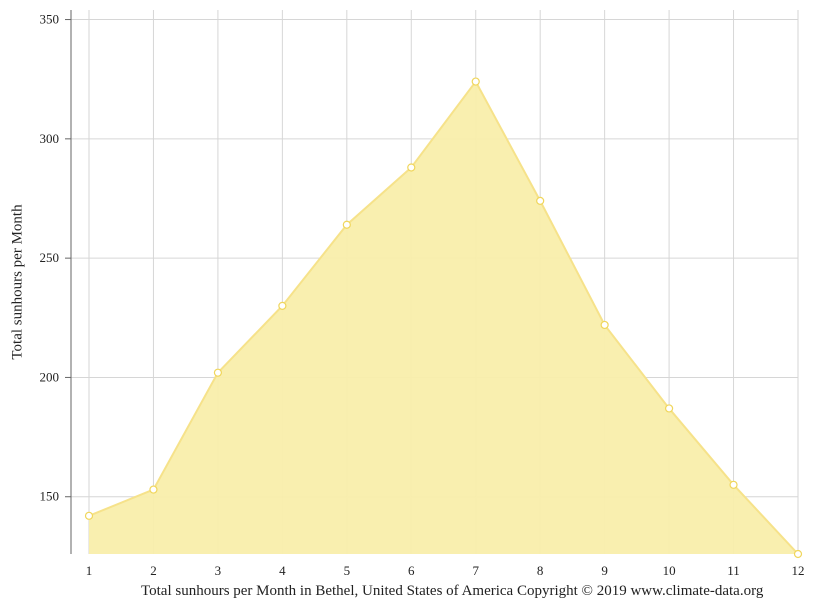  What do you see at coordinates (68, 282) in the screenshot?
I see `axes` at bounding box center [68, 282].